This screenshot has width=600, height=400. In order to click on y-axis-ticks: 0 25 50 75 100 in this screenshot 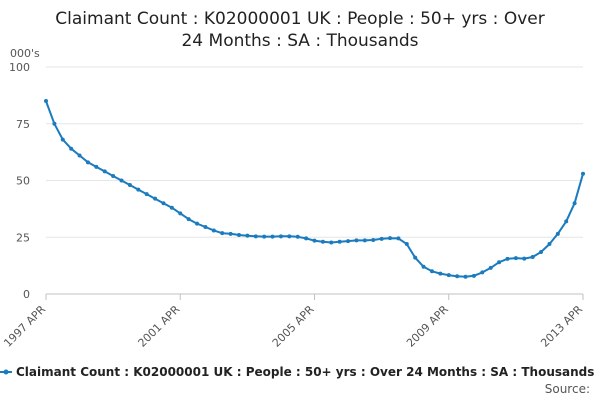, I will do `click(19, 181)`.